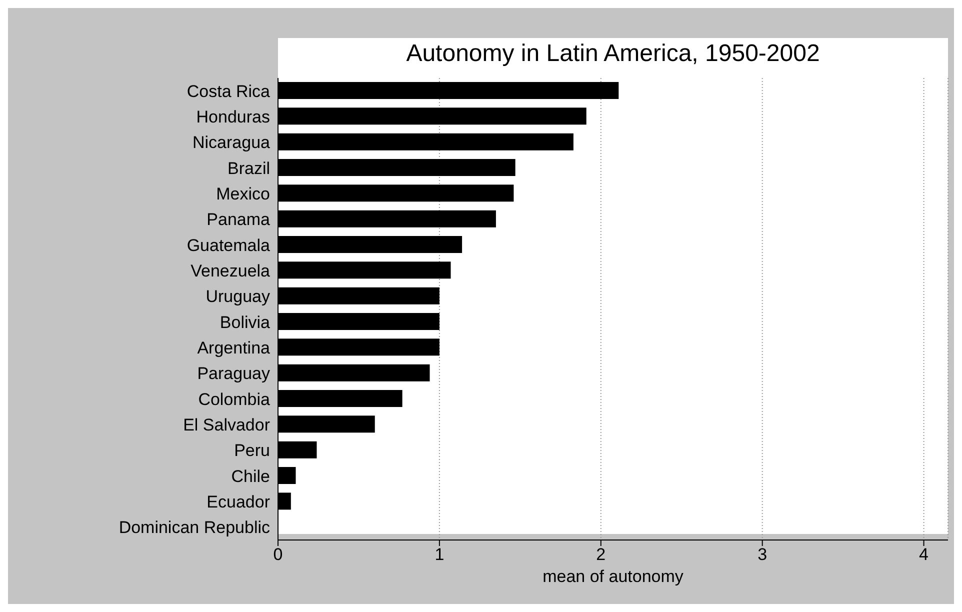  What do you see at coordinates (613, 54) in the screenshot?
I see `chart-title: Autonomy in Latin America, 1950-2002` at bounding box center [613, 54].